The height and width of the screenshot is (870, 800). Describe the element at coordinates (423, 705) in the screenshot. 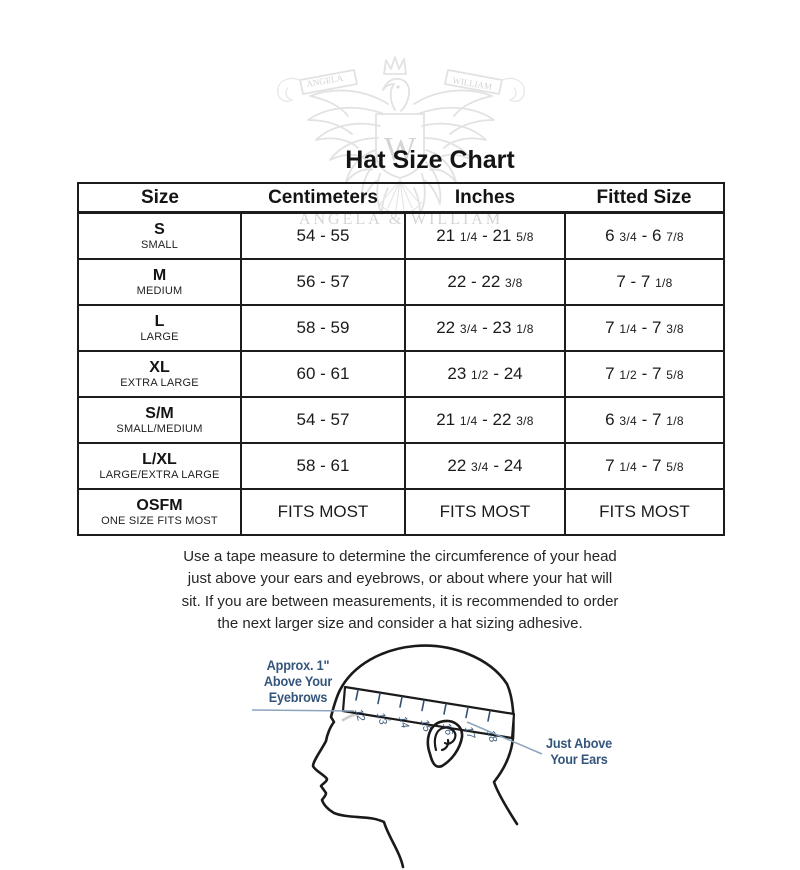

I see `tape-ticks` at that location.